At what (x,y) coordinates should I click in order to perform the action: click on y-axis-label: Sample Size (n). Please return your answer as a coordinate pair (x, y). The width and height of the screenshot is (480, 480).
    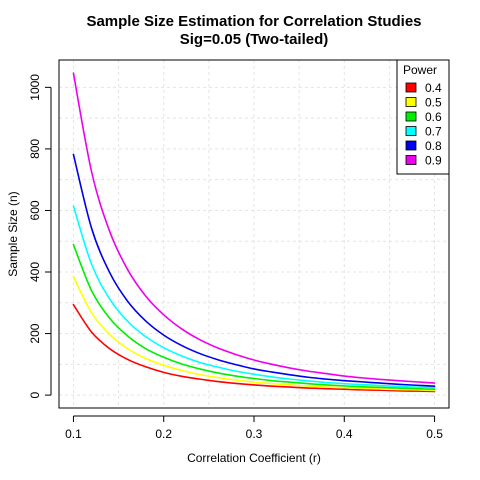
    Looking at the image, I should click on (13, 233).